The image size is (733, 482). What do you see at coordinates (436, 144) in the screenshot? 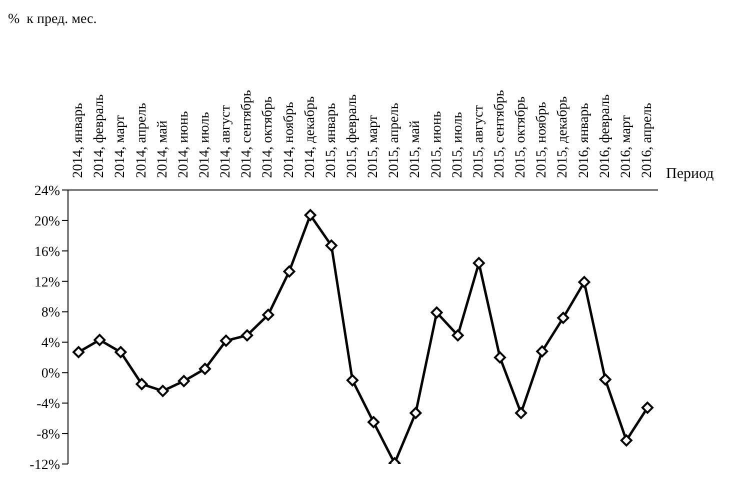
I see `x-tick-label: 2015, июнь` at bounding box center [436, 144].